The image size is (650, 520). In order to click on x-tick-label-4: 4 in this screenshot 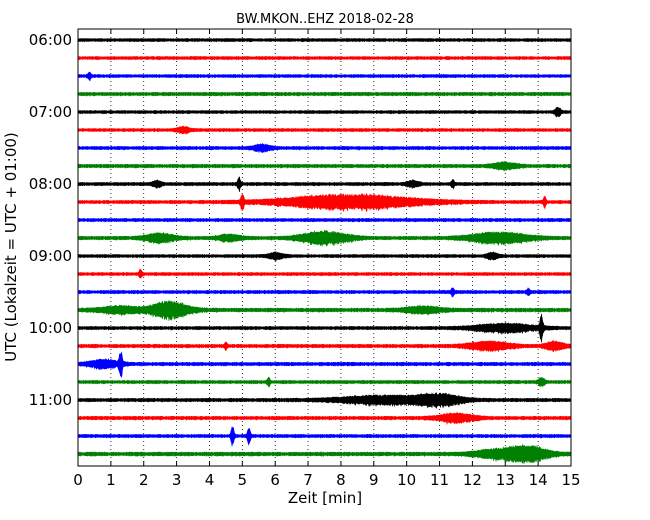, I will do `click(210, 480)`.